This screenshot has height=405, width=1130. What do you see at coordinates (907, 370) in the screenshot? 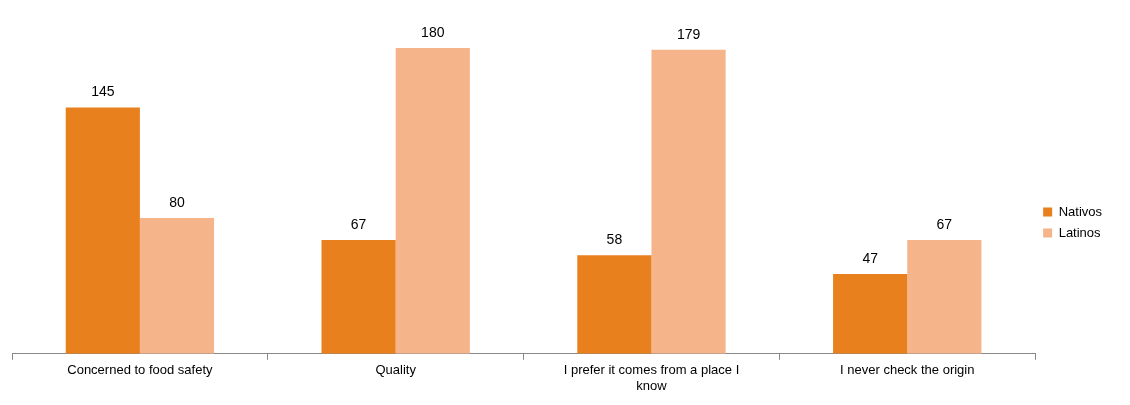
I see `x-tick-label: I never check the origin` at bounding box center [907, 370].